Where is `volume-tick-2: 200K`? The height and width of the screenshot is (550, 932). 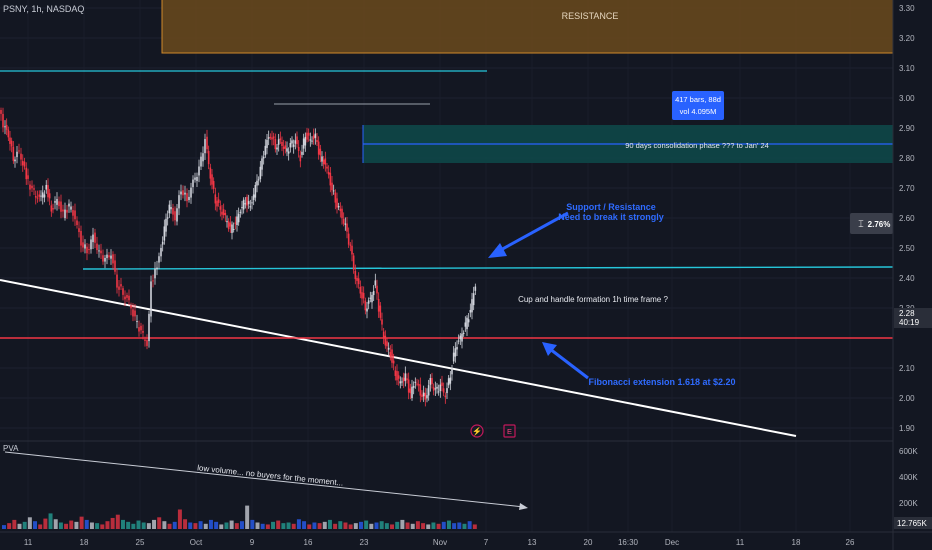
volume-tick-2: 200K is located at coordinates (908, 503).